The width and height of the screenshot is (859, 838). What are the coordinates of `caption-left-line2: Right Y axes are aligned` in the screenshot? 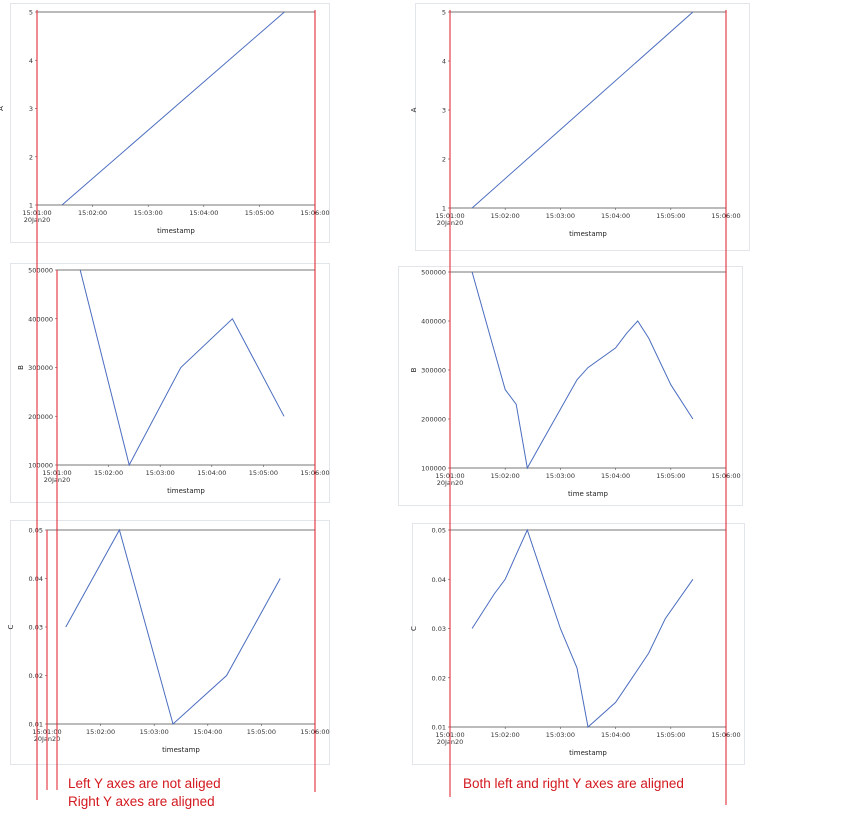 It's located at (141, 801).